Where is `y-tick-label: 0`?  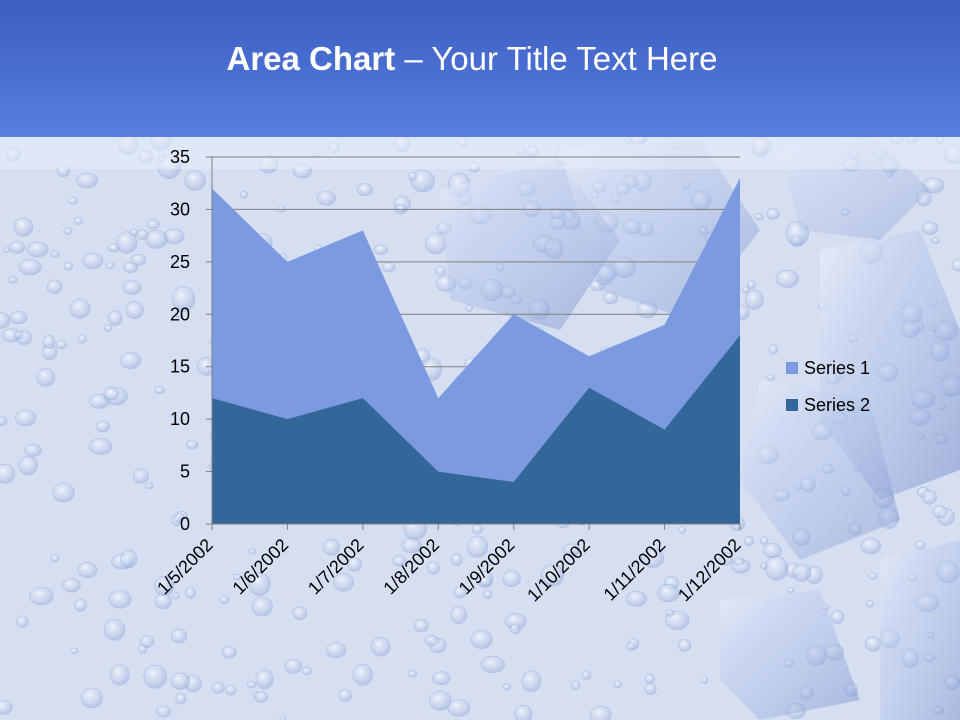
y-tick-label: 0 is located at coordinates (185, 524).